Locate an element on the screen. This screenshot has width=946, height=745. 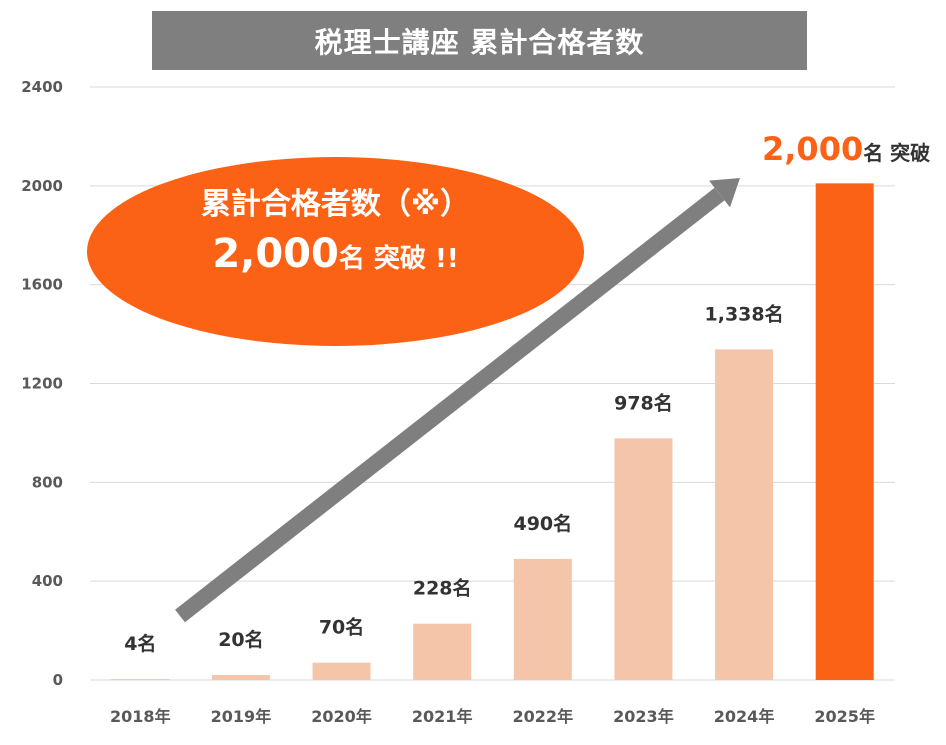
callout-unit: 名 is located at coordinates (351, 259).